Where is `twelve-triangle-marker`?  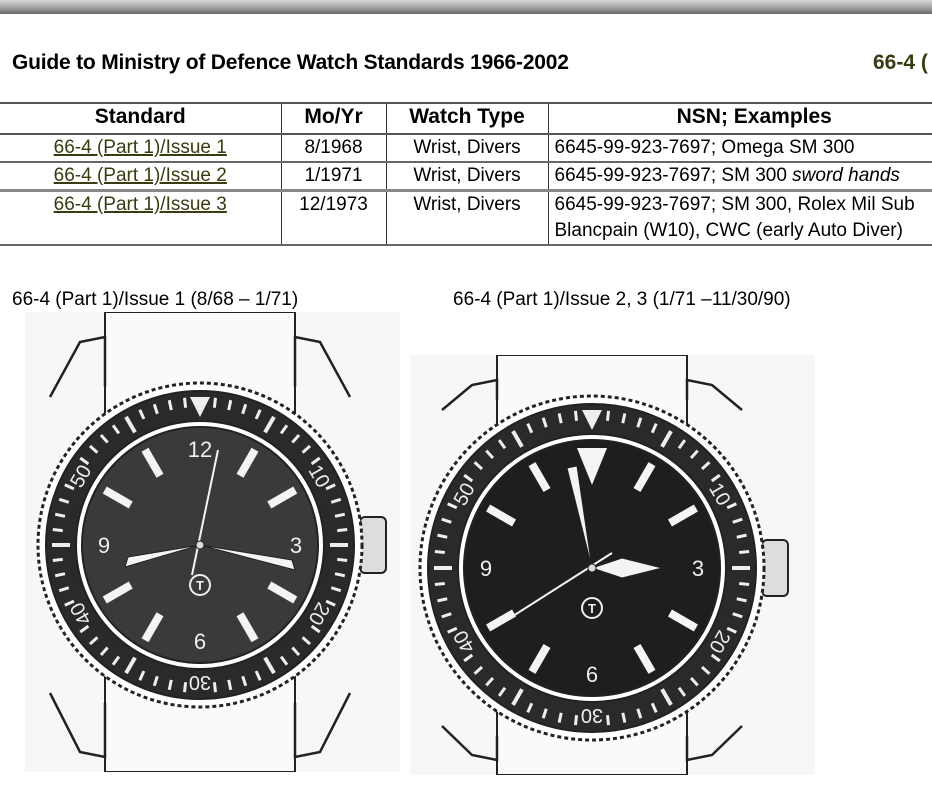 twelve-triangle-marker is located at coordinates (592, 466).